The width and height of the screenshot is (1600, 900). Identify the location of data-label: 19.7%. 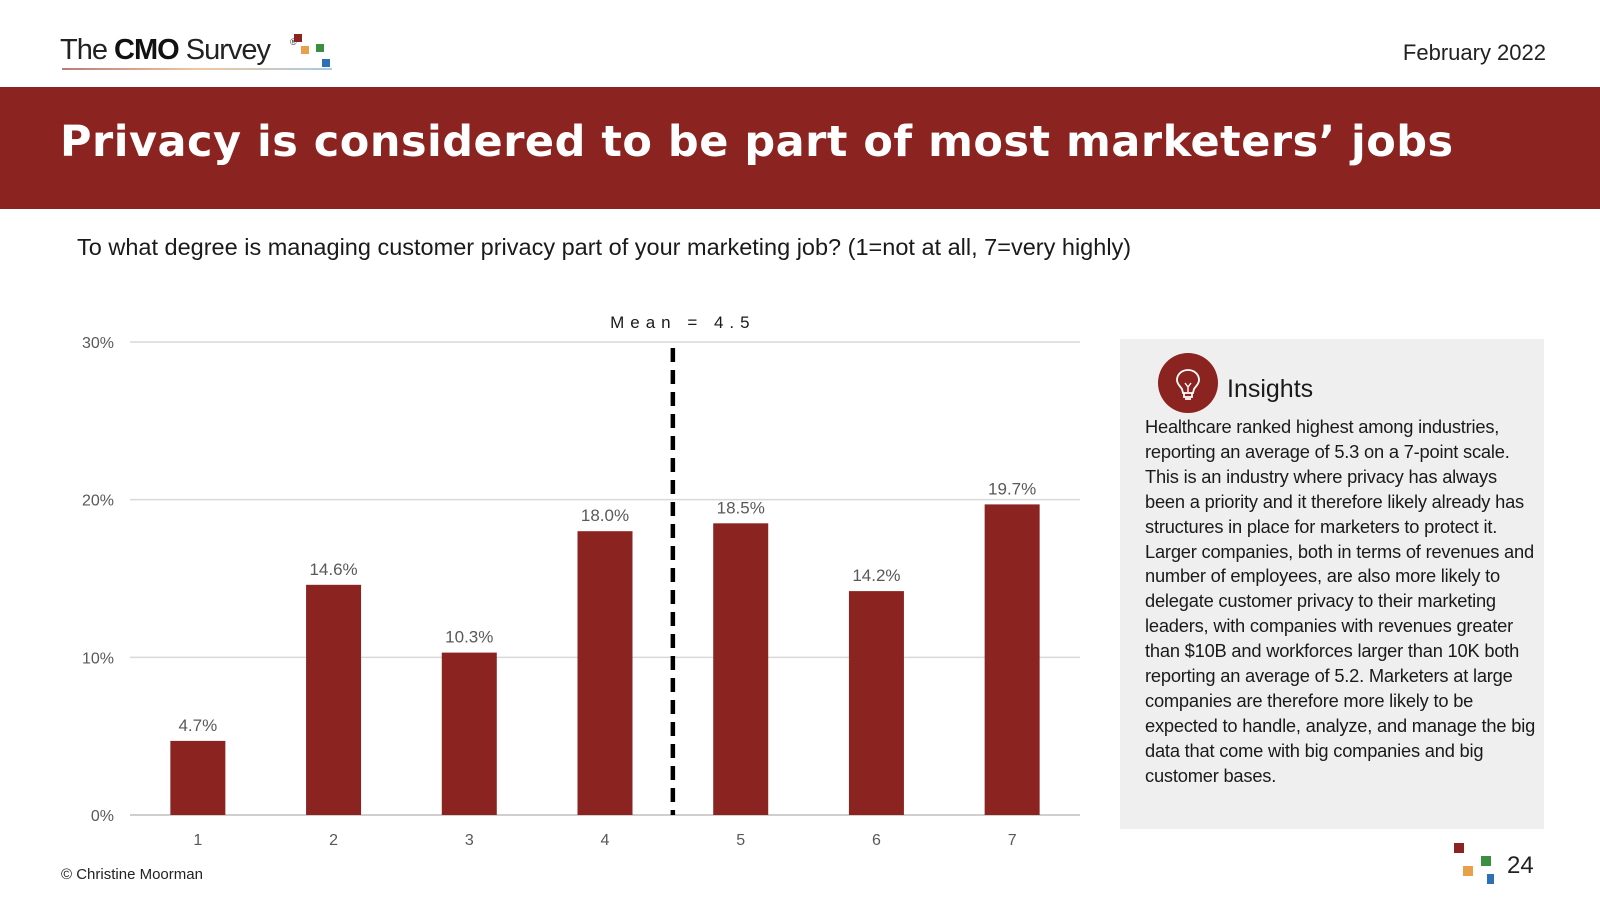
(1012, 488).